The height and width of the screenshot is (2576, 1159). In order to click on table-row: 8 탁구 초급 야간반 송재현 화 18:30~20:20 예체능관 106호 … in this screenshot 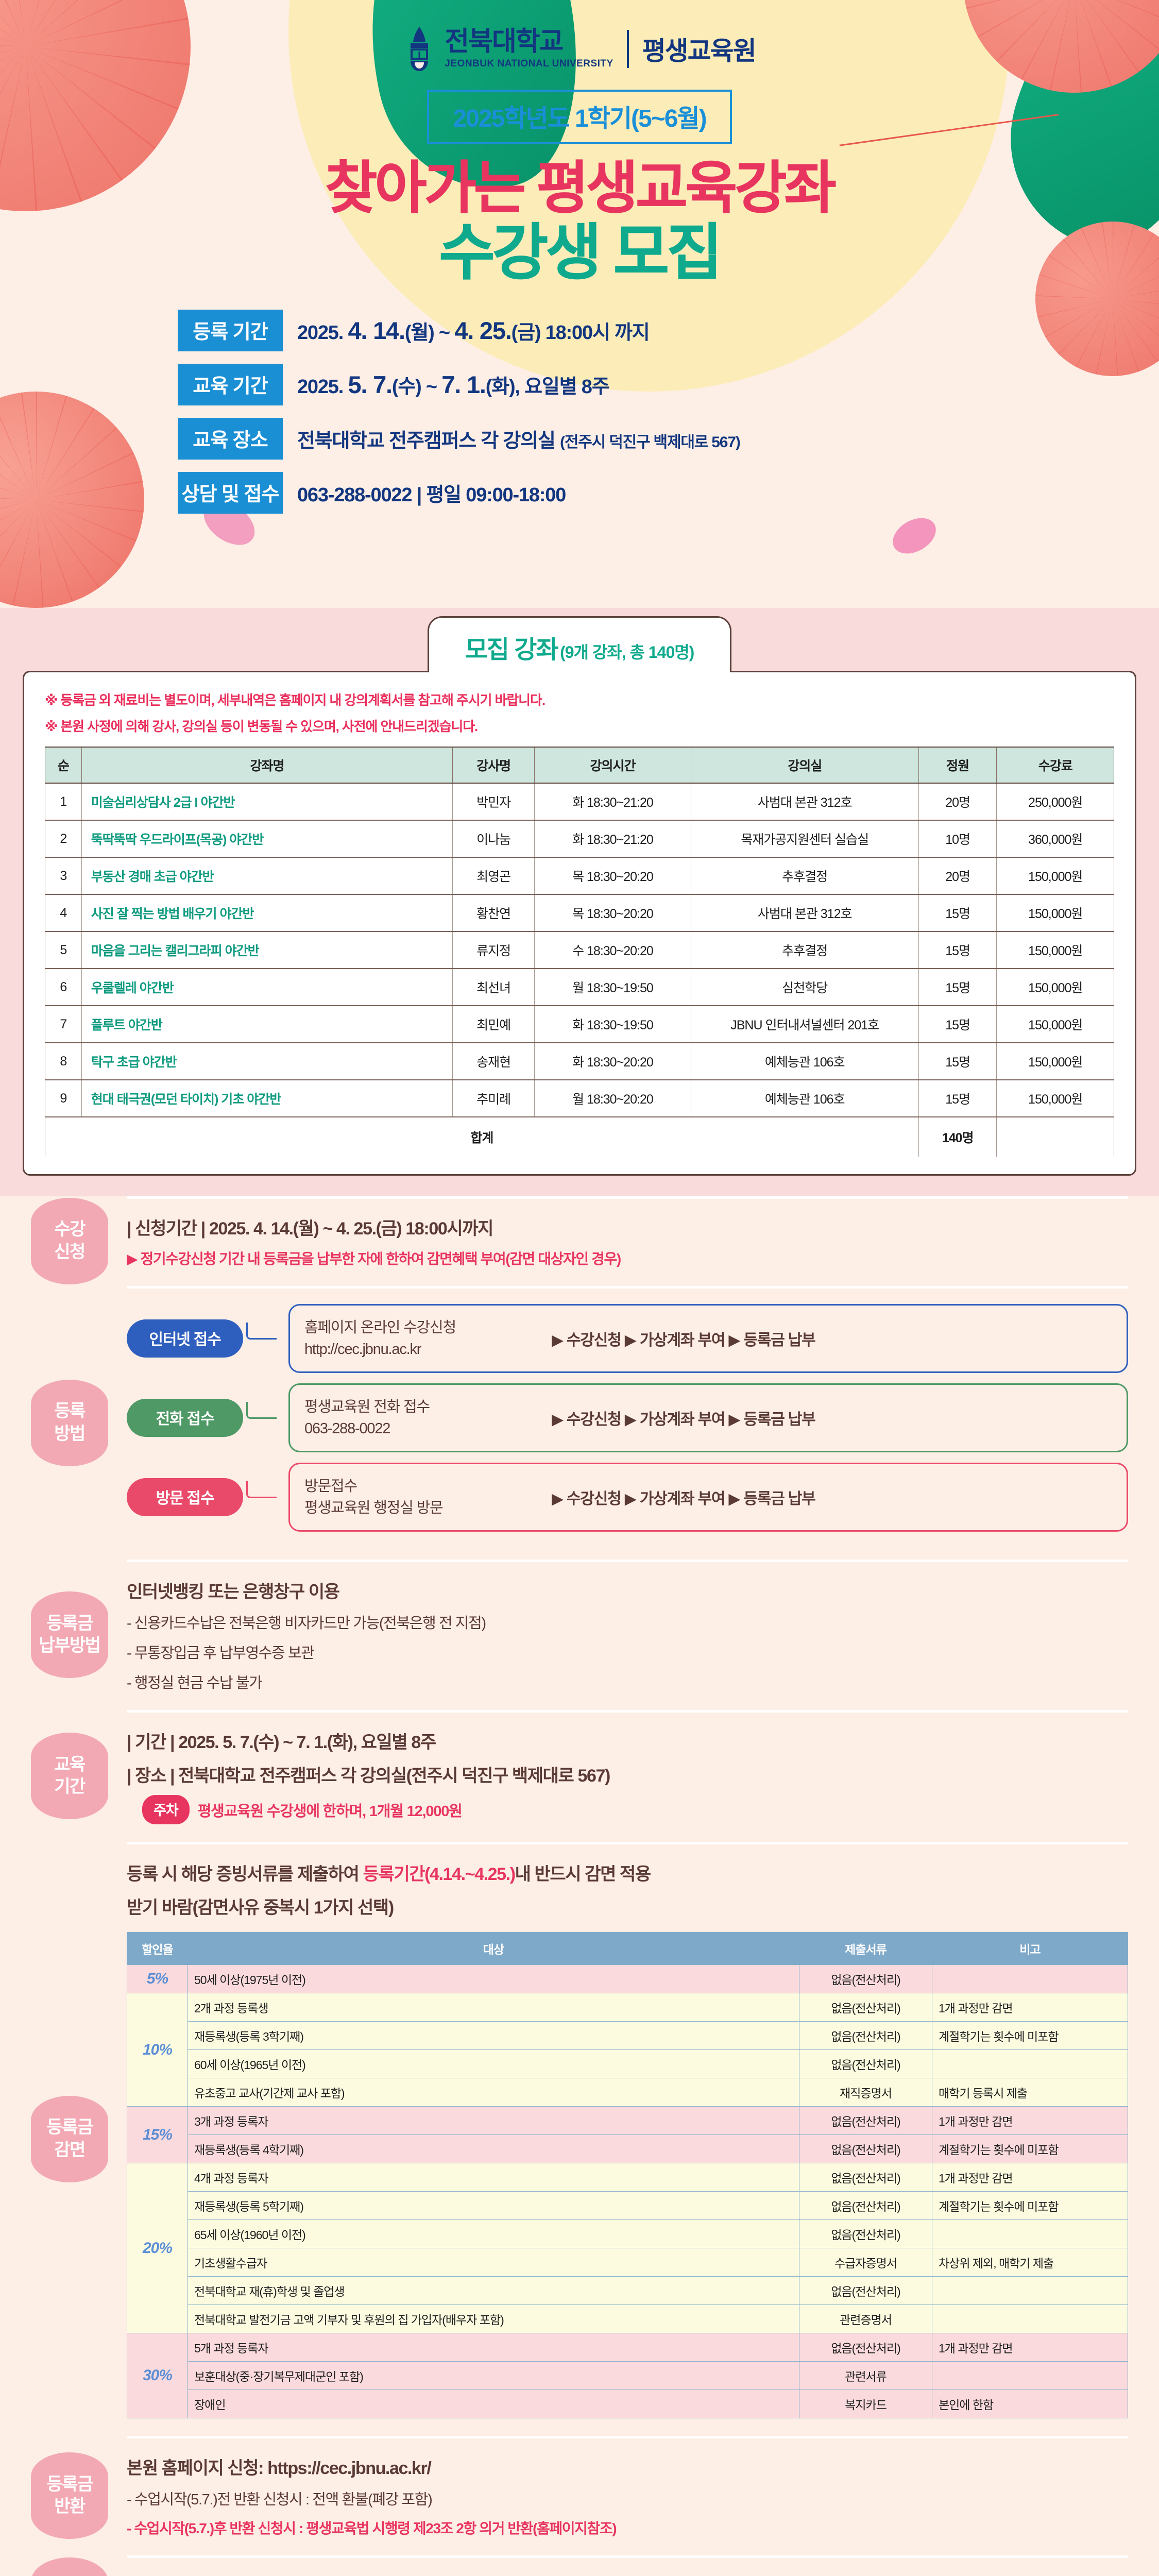, I will do `click(579, 1062)`.